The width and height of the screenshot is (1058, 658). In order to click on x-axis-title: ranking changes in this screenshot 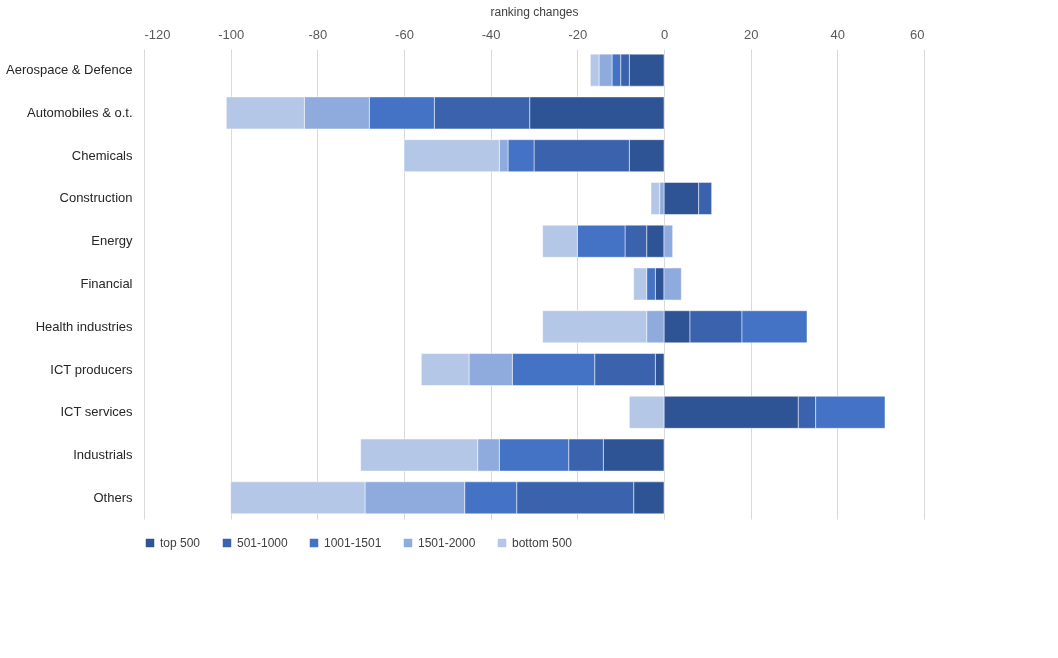, I will do `click(534, 11)`.